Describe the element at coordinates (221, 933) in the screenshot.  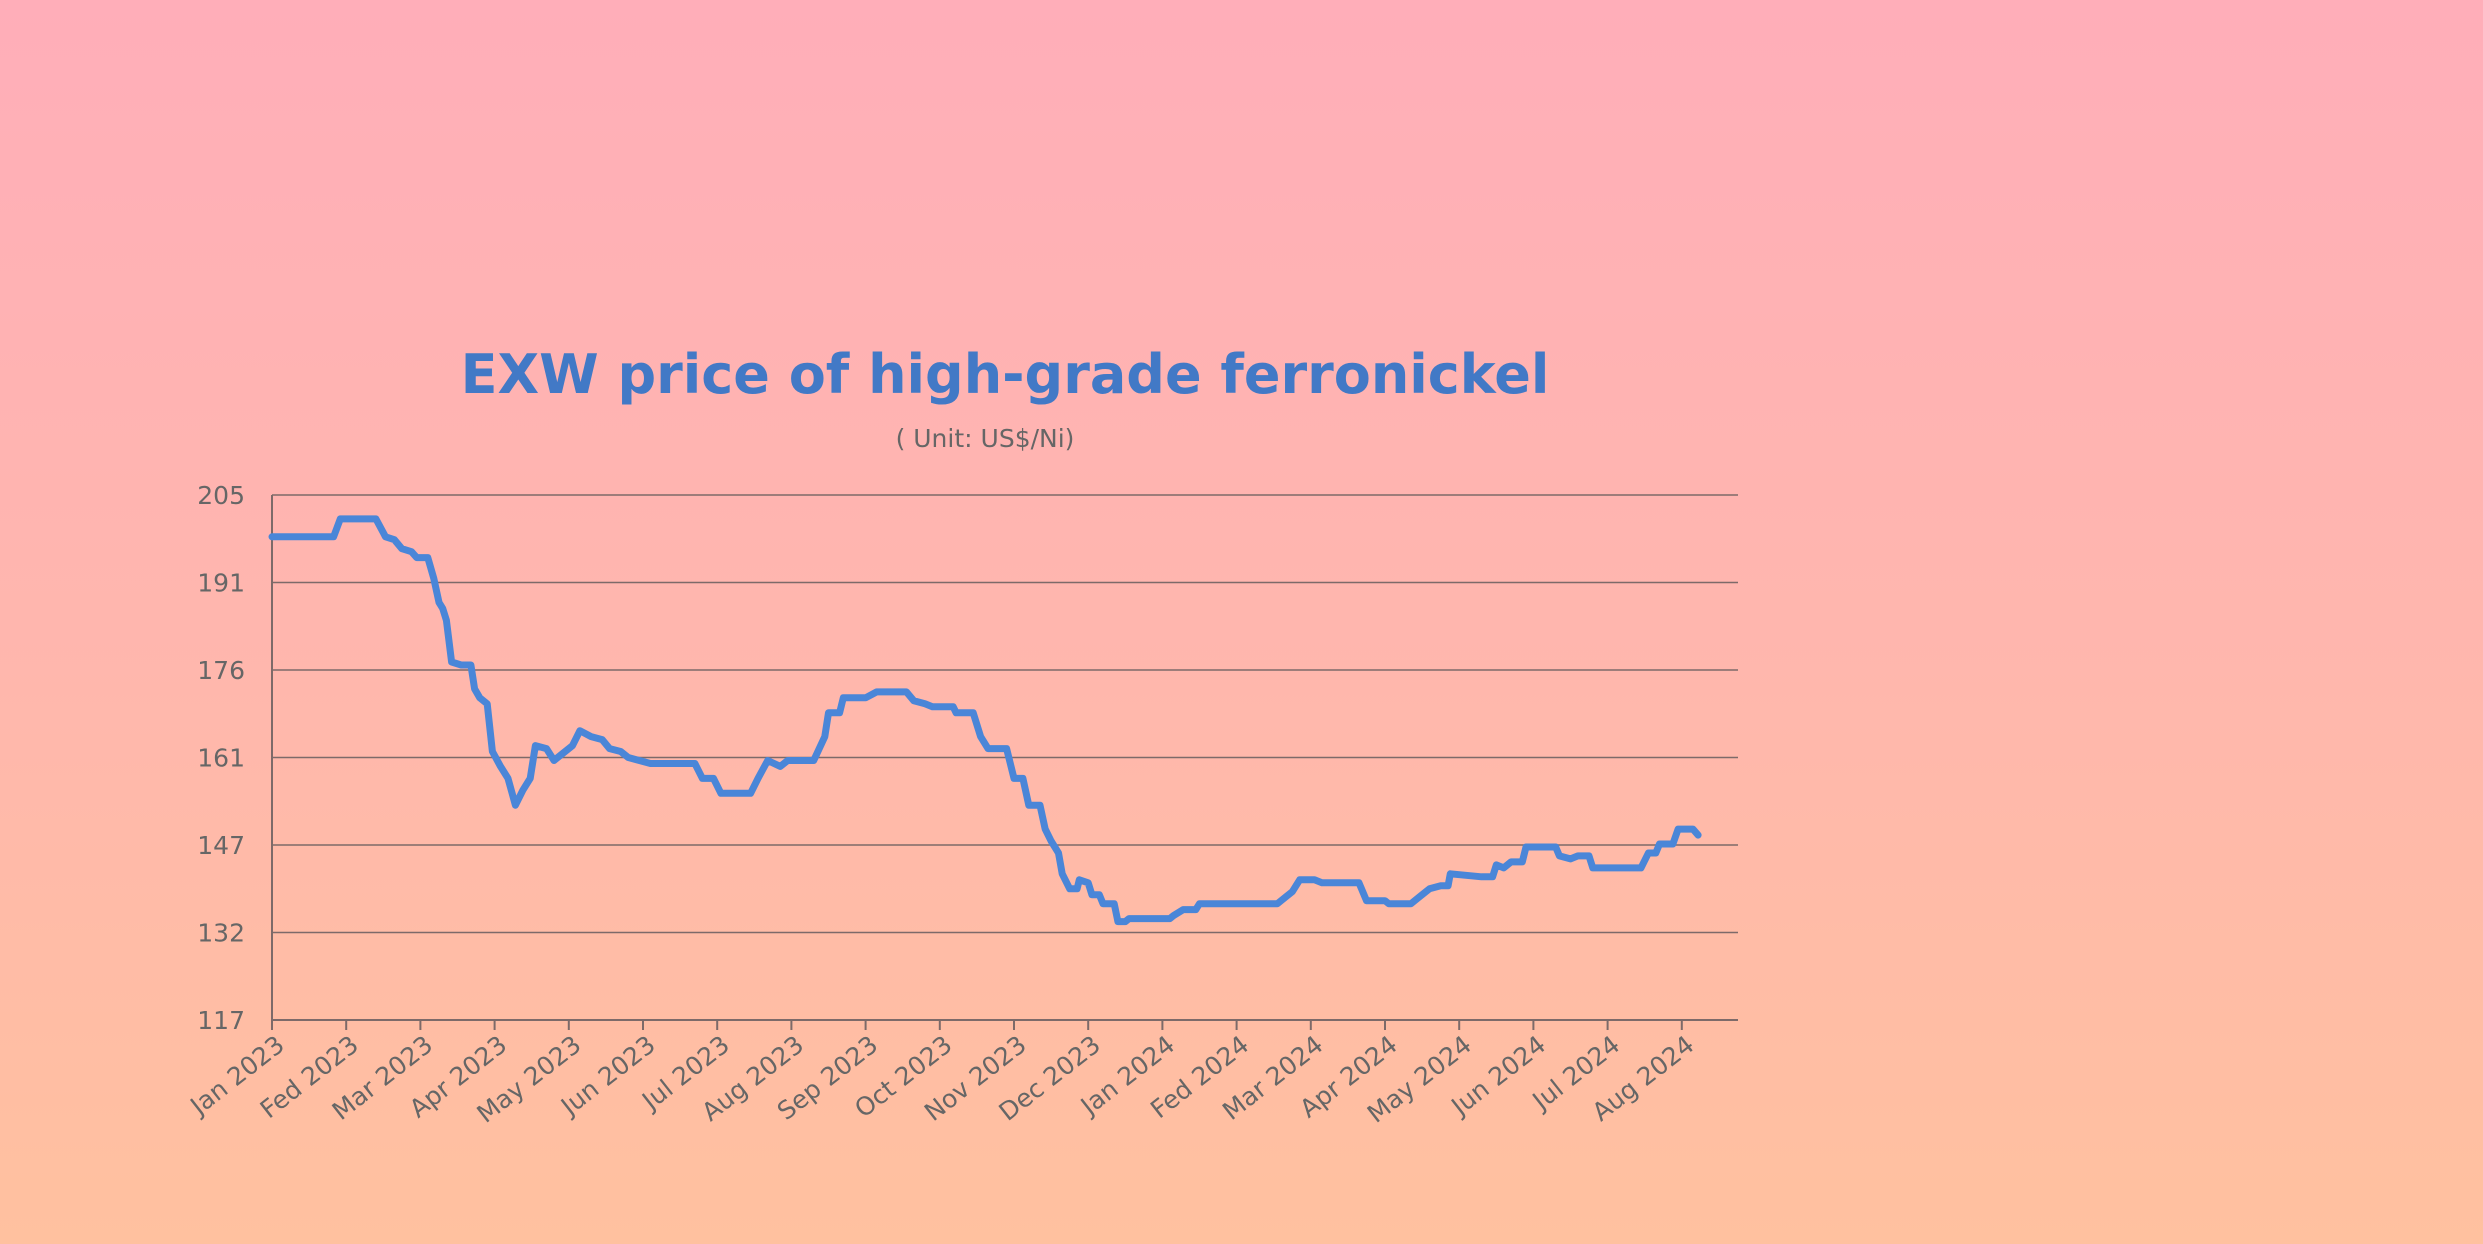
I see `y-tick-label: 132` at that location.